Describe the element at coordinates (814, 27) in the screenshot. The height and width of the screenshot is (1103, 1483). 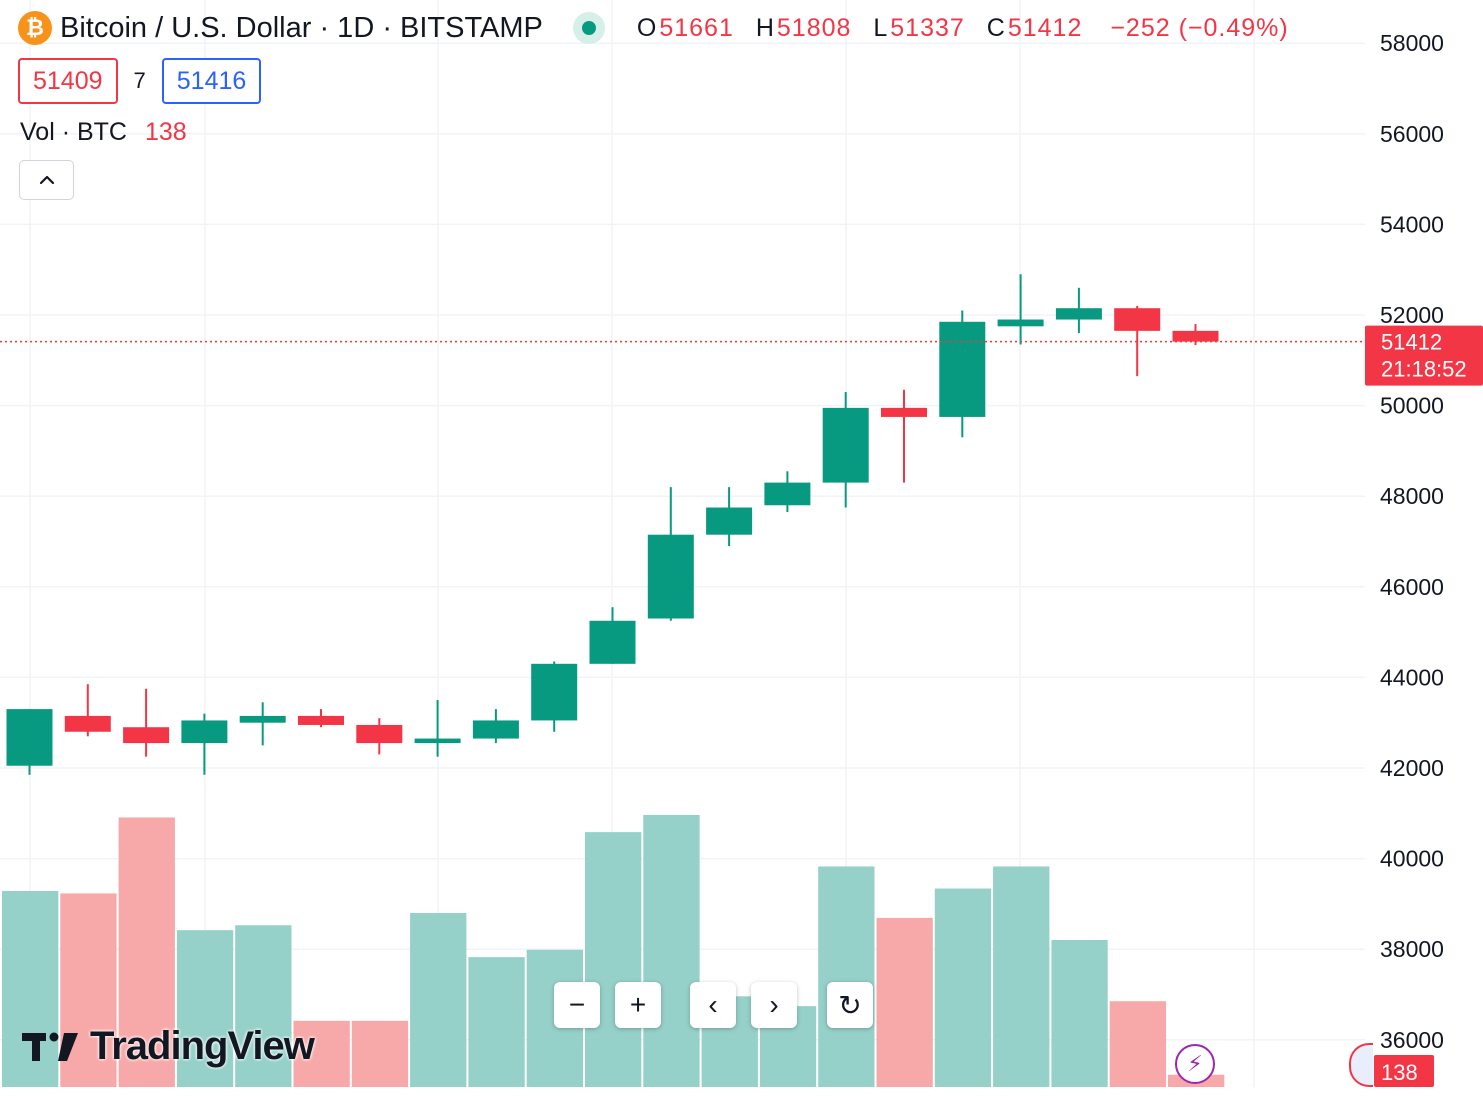
I see `high-value: 51808` at that location.